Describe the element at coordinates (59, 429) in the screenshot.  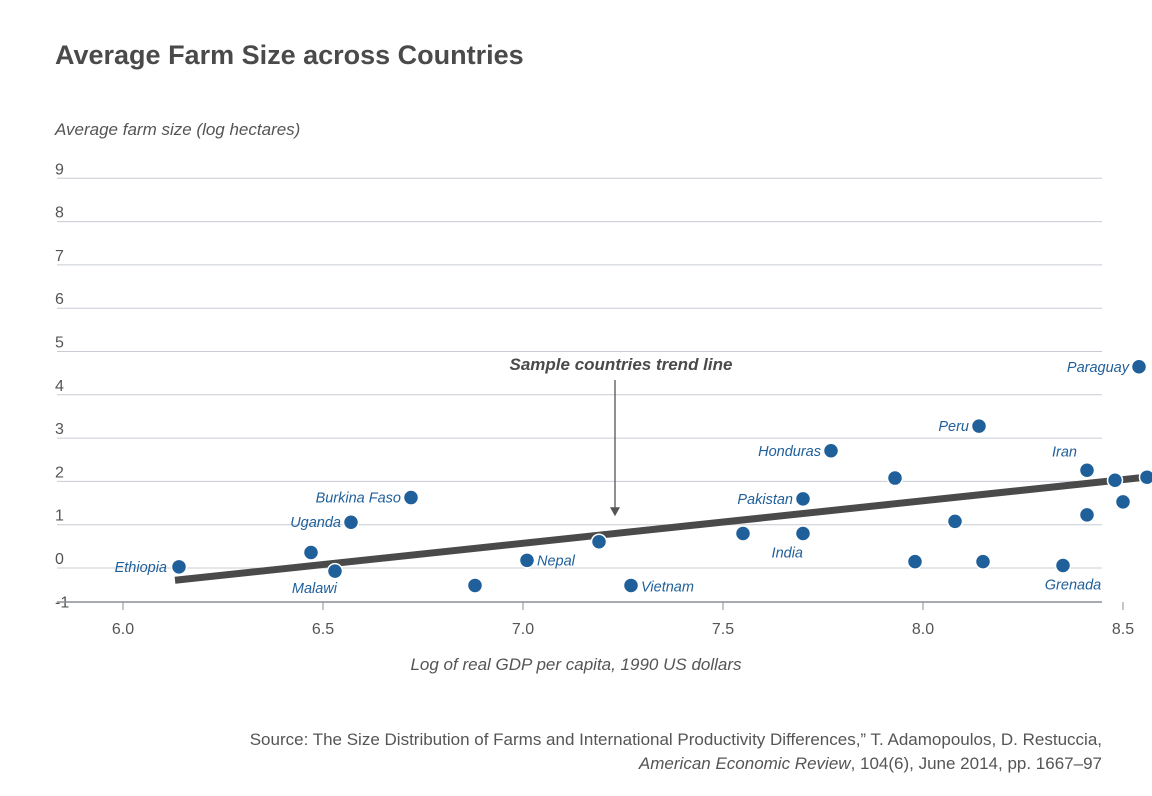
I see `y-tick-4: 3` at that location.